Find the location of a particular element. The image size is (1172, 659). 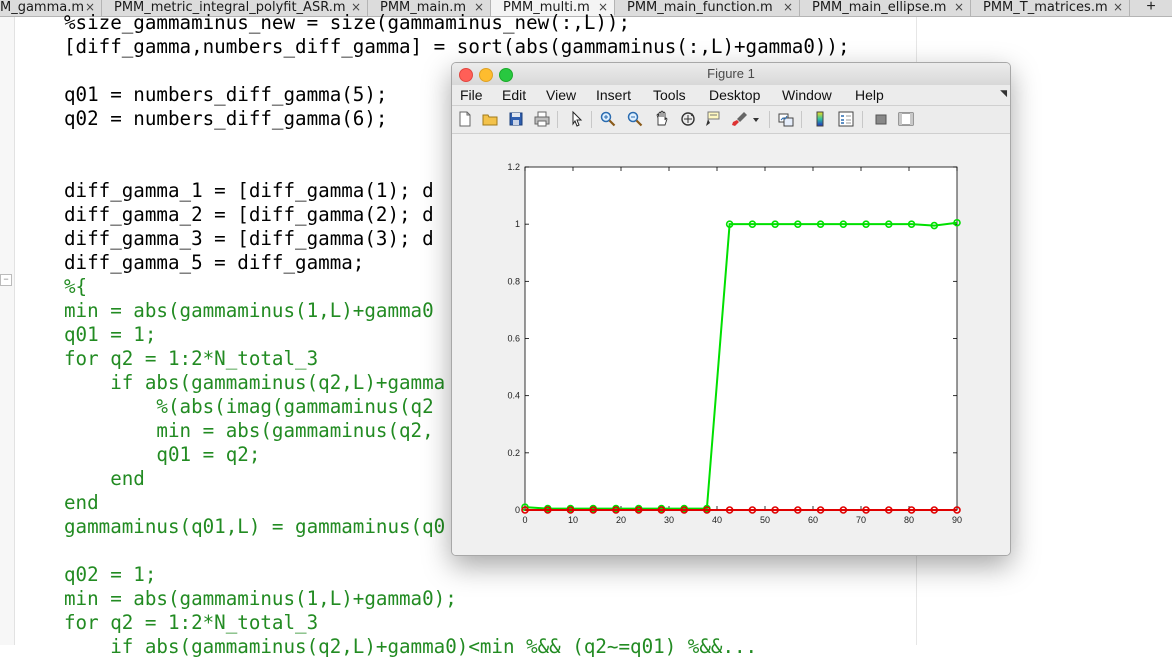

tab-pmm-main: PMM_main.m × is located at coordinates (429, 8).